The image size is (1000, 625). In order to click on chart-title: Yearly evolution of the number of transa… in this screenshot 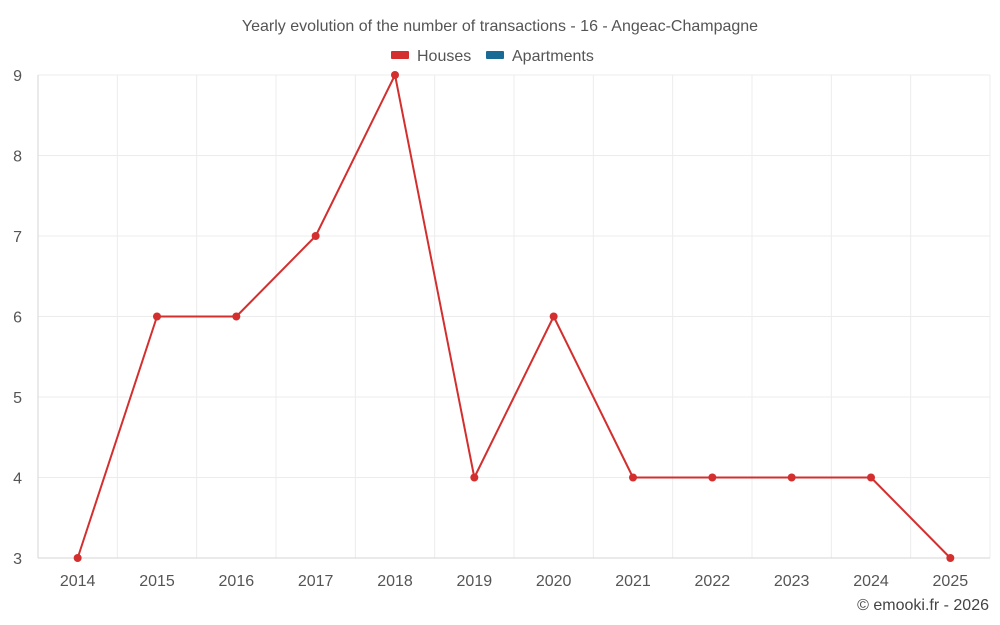, I will do `click(500, 26)`.